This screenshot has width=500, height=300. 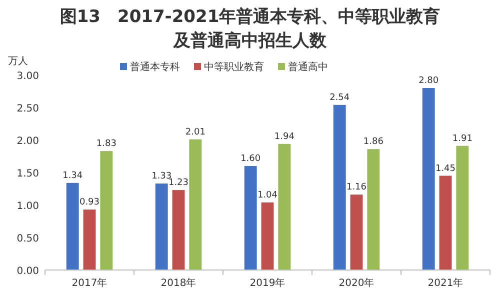 I want to click on data-label: 1.60, so click(x=250, y=159).